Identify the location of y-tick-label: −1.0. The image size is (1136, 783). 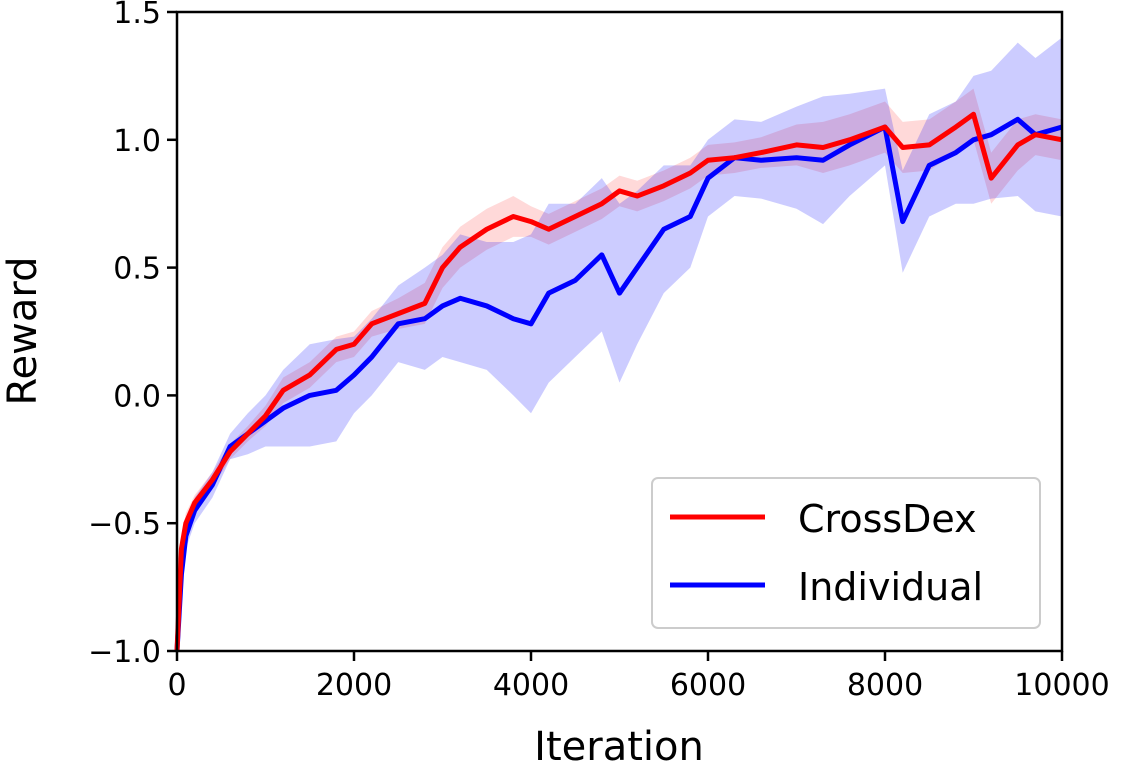
(124, 652).